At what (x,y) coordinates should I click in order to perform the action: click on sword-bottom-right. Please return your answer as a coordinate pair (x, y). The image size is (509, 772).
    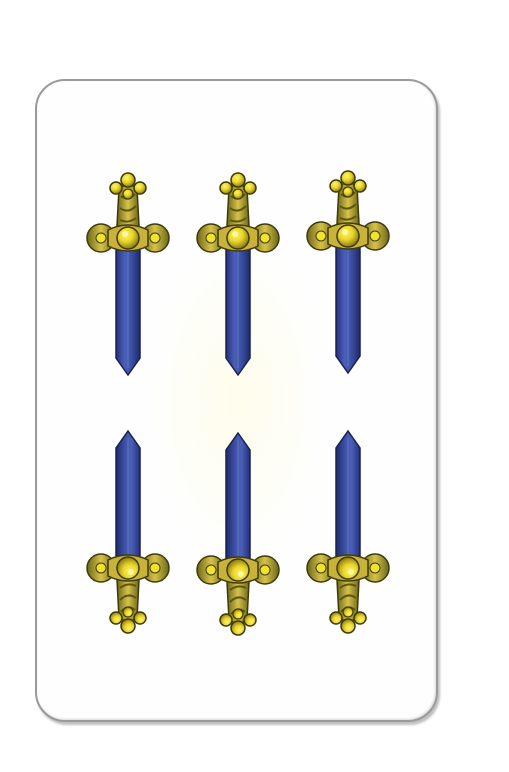
    Looking at the image, I should click on (348, 533).